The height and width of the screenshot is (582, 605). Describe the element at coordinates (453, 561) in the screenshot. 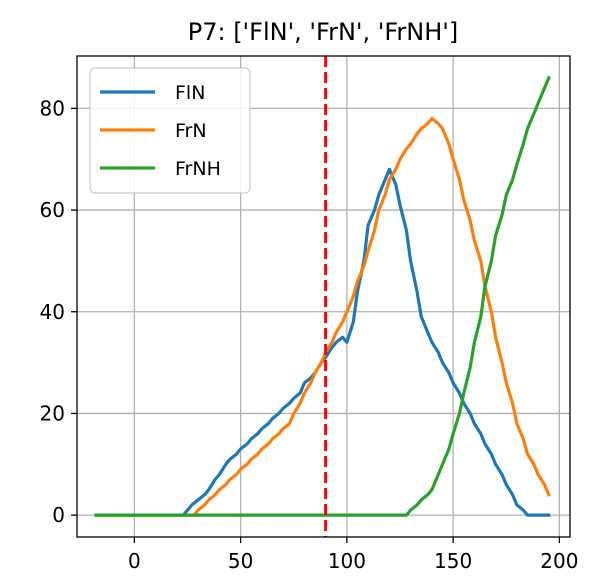

I see `x-tick-label: 150` at that location.